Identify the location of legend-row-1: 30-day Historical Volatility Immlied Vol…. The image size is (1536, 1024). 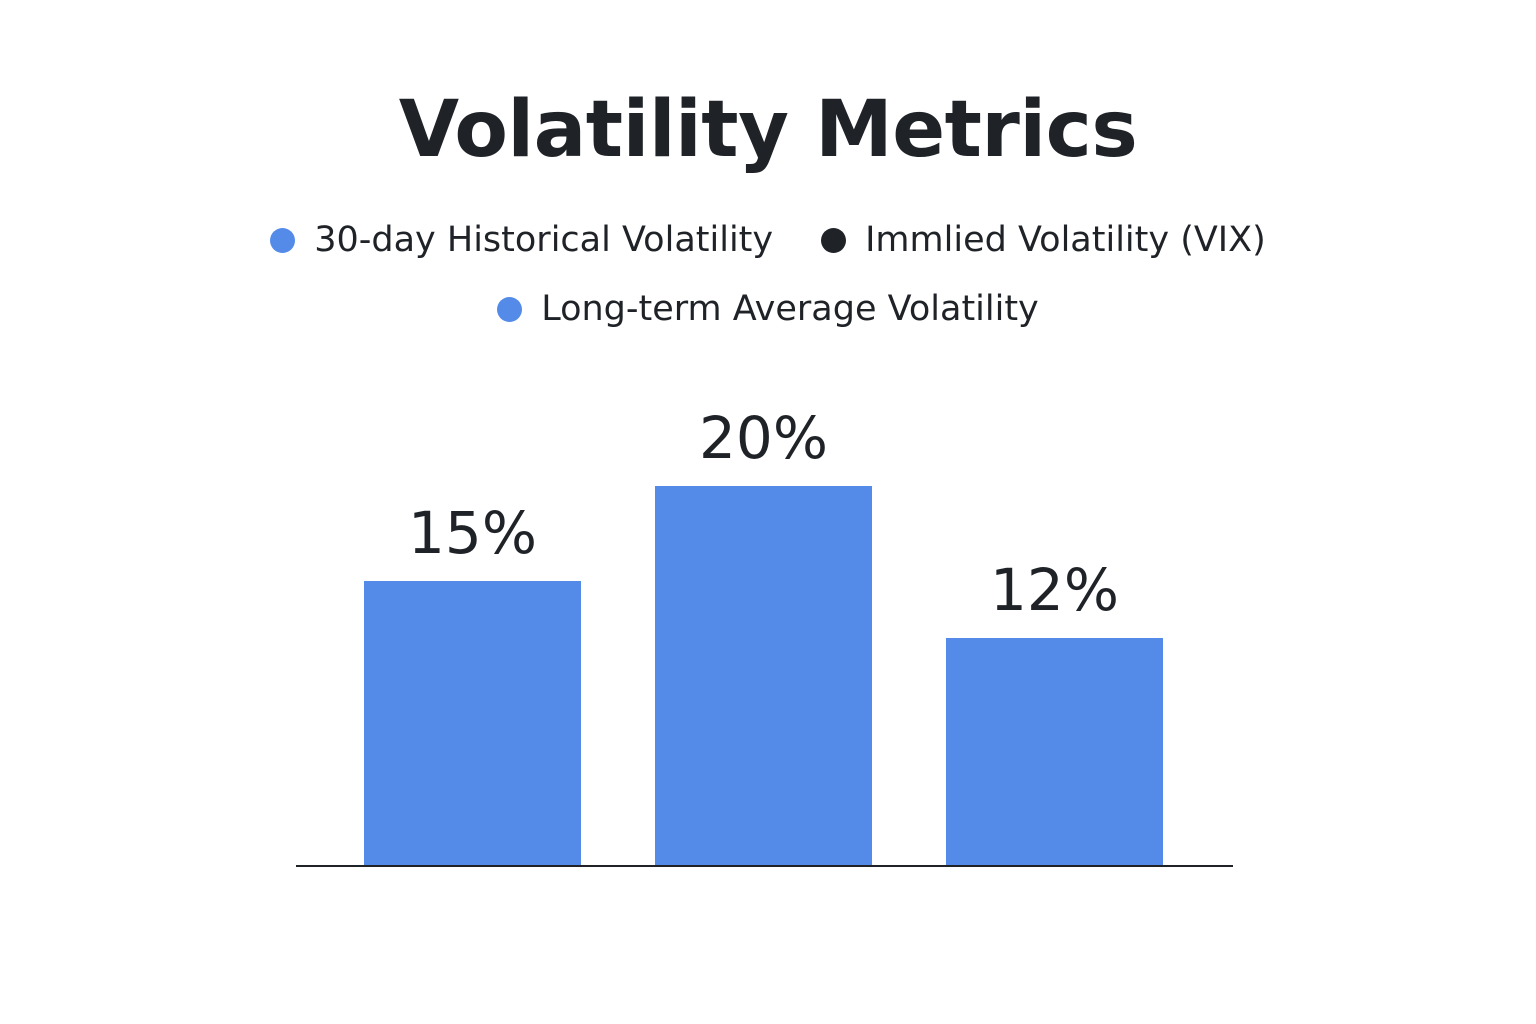
(768, 240).